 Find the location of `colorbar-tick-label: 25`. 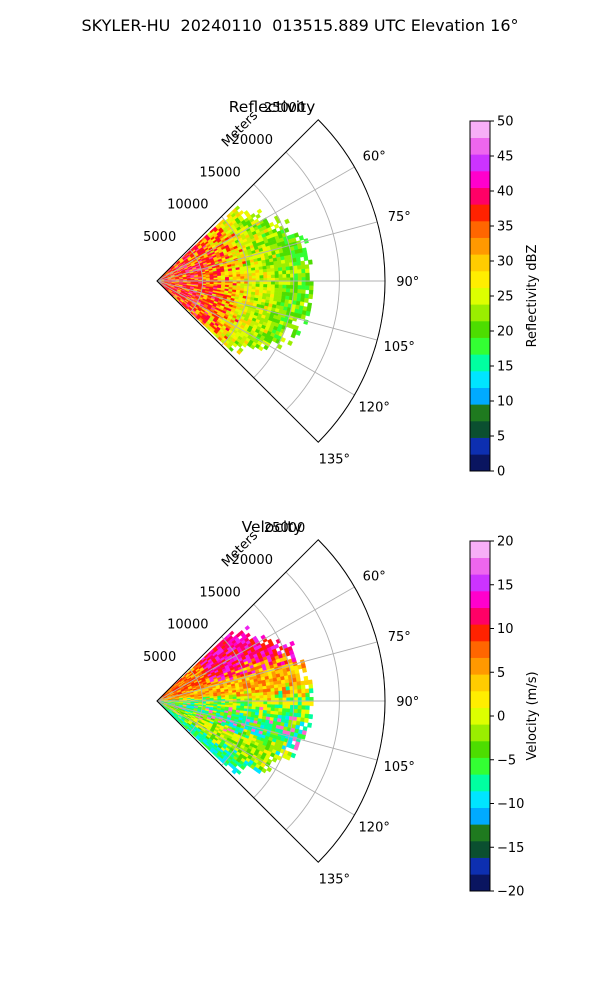

colorbar-tick-label: 25 is located at coordinates (505, 297).